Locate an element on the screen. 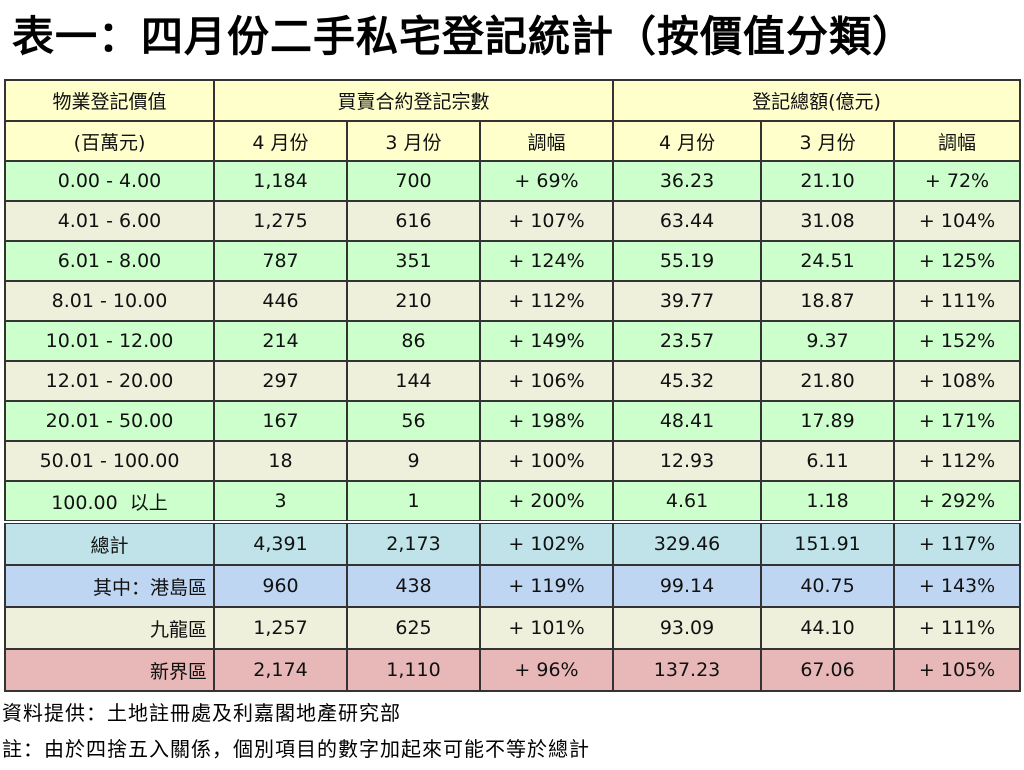 This screenshot has width=1024, height=770. amount-april: 329.46 is located at coordinates (687, 543).